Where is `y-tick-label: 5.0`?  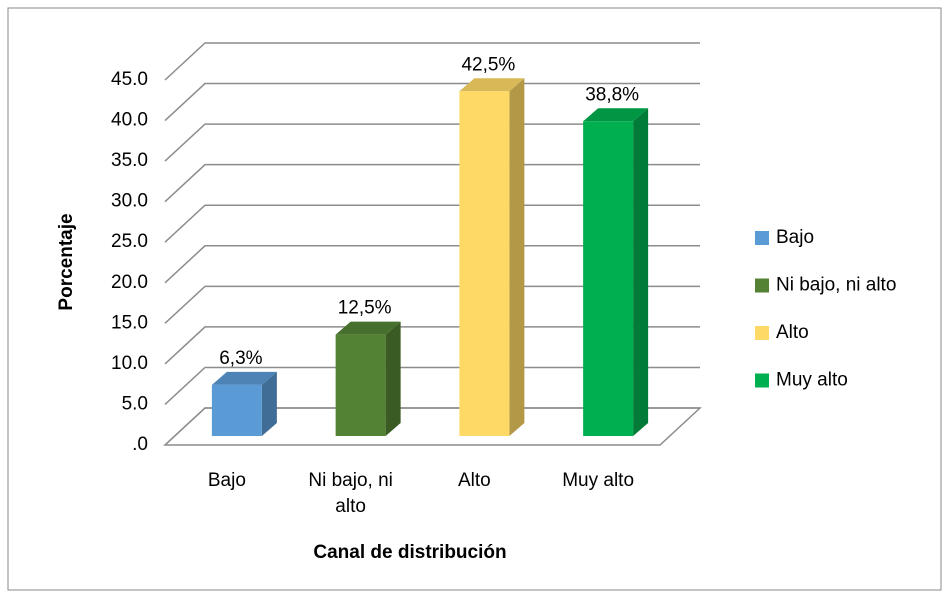 y-tick-label: 5.0 is located at coordinates (135, 403).